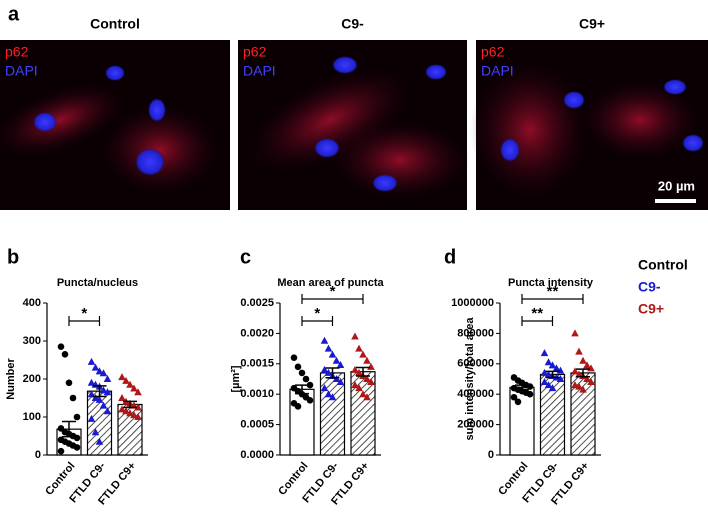 The image size is (708, 519). Describe the element at coordinates (330, 283) in the screenshot. I see `chart-title: Mean area of puncta` at that location.